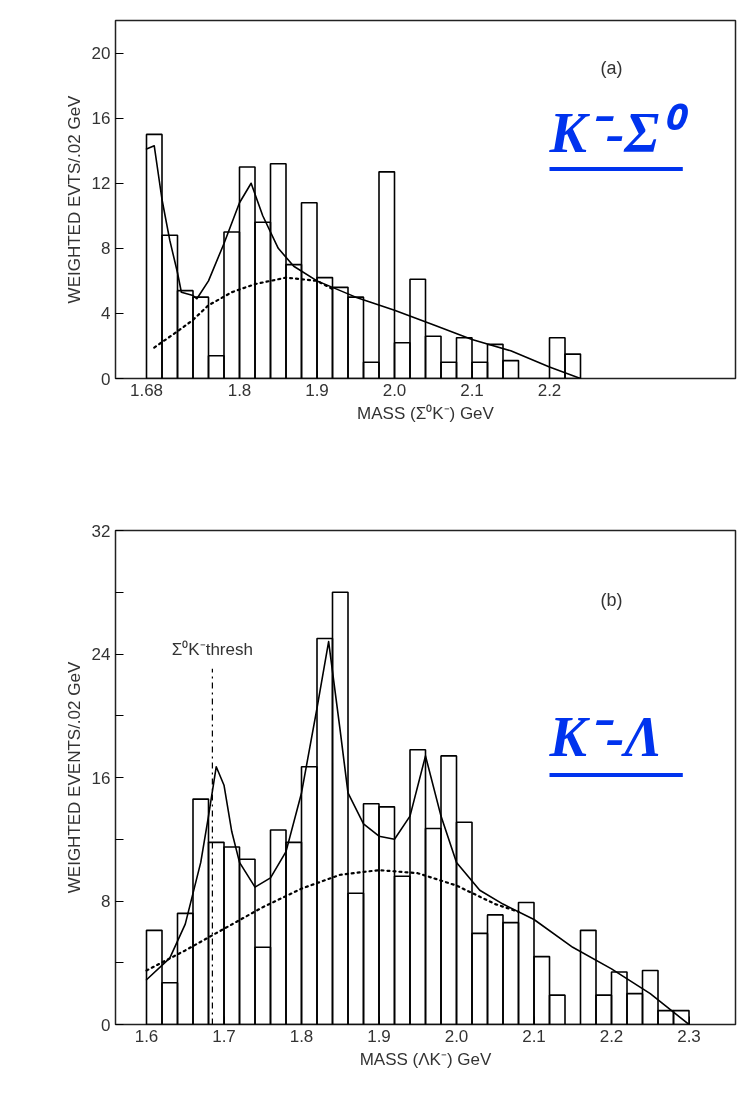 The width and height of the screenshot is (755, 1115). What do you see at coordinates (146, 1036) in the screenshot?
I see `x-tick-label: 1.6` at bounding box center [146, 1036].